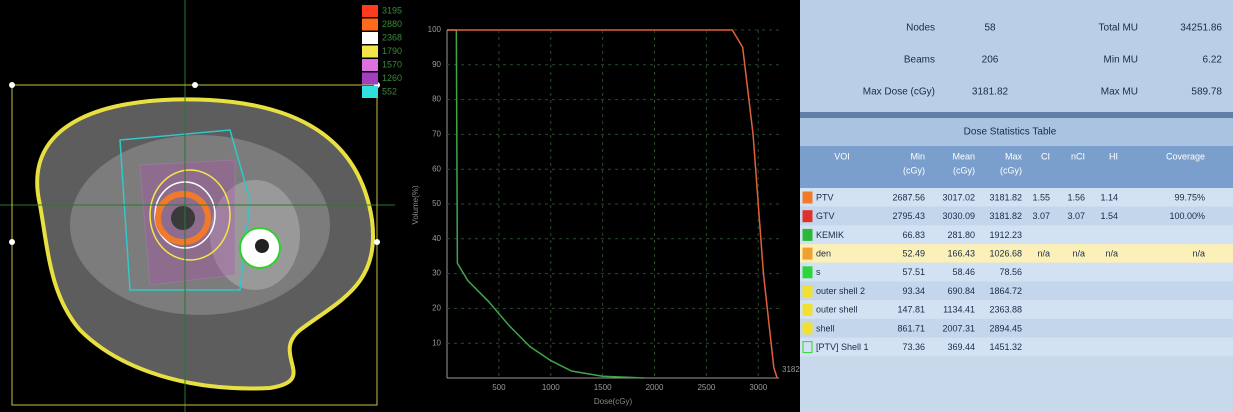  What do you see at coordinates (913, 235) in the screenshot?
I see `table-cell: 66.83` at bounding box center [913, 235].